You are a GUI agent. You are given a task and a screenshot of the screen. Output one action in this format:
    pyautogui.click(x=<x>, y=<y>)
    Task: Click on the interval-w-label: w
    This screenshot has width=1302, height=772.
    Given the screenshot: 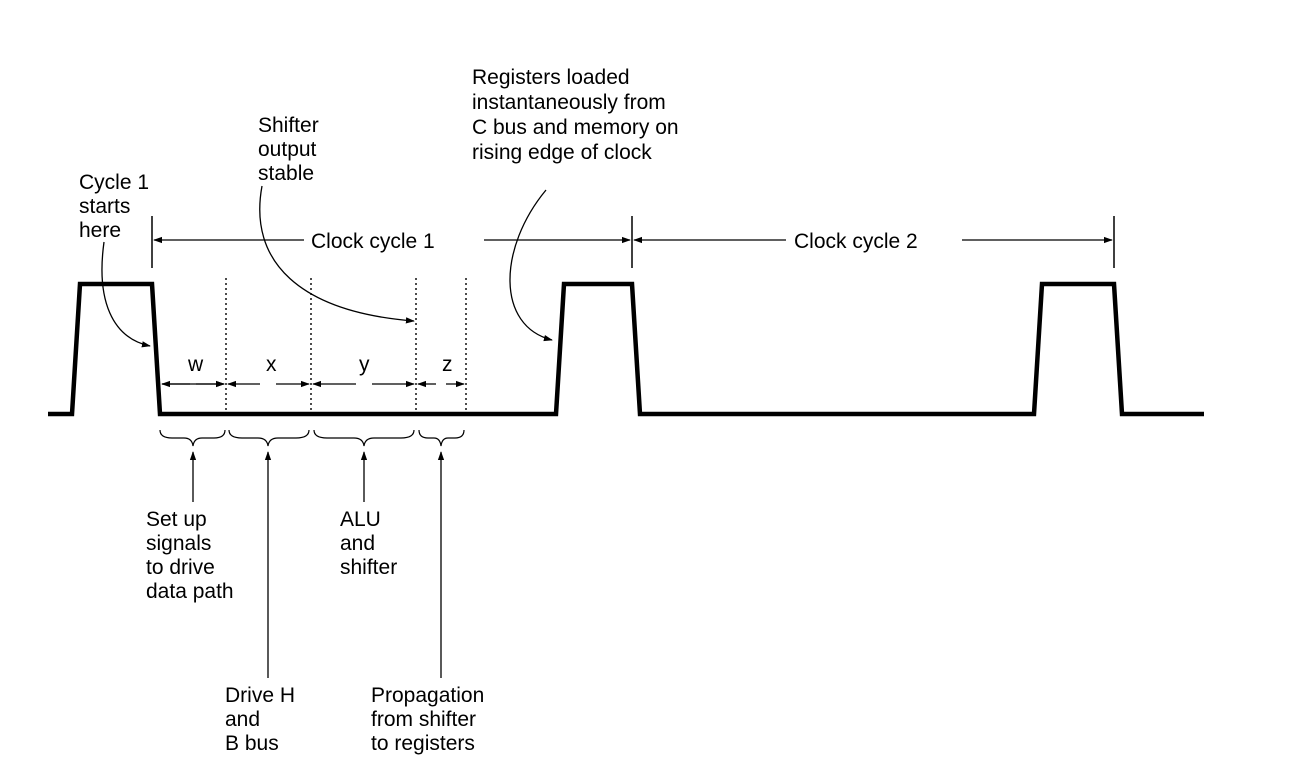 What is the action you would take?
    pyautogui.click(x=195, y=364)
    